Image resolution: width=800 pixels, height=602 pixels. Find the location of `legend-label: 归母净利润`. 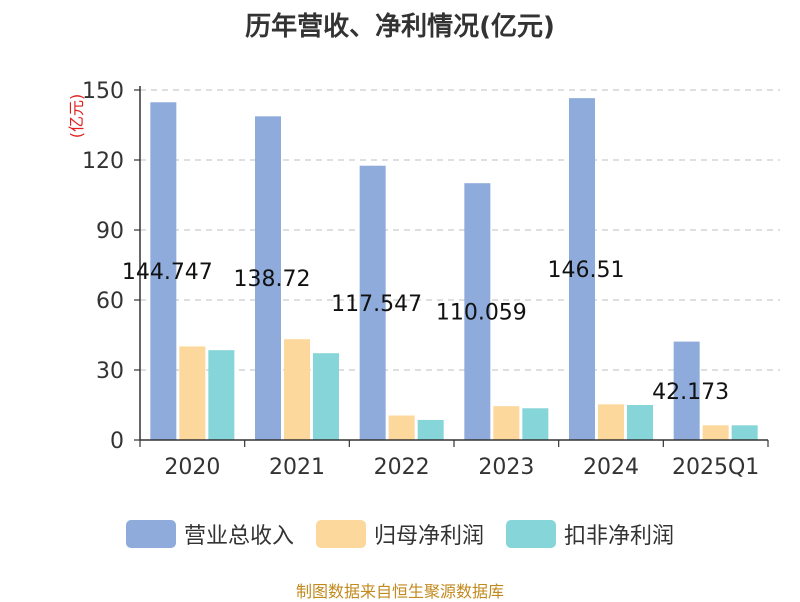

legend-label: 归母净利润 is located at coordinates (428, 536).